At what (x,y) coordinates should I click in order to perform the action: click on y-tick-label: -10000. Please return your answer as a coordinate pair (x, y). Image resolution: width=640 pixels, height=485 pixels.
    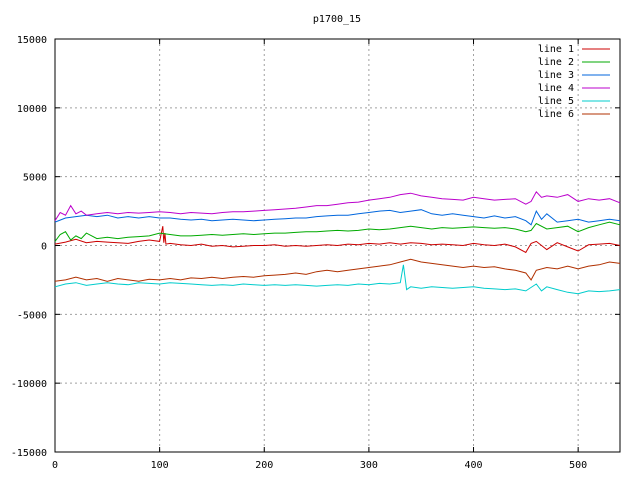
    Looking at the image, I should click on (29, 384).